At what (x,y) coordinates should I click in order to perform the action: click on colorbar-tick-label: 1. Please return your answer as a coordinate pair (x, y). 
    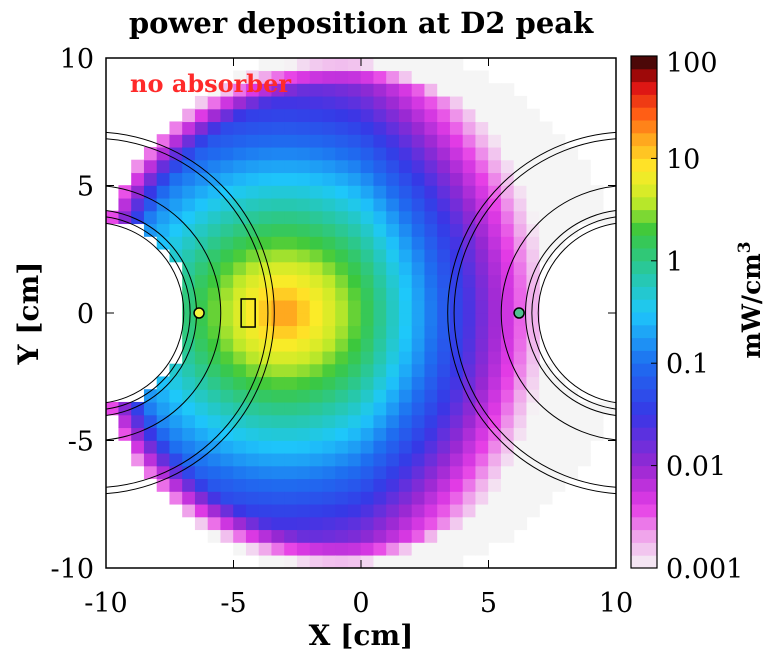
    Looking at the image, I should click on (674, 262).